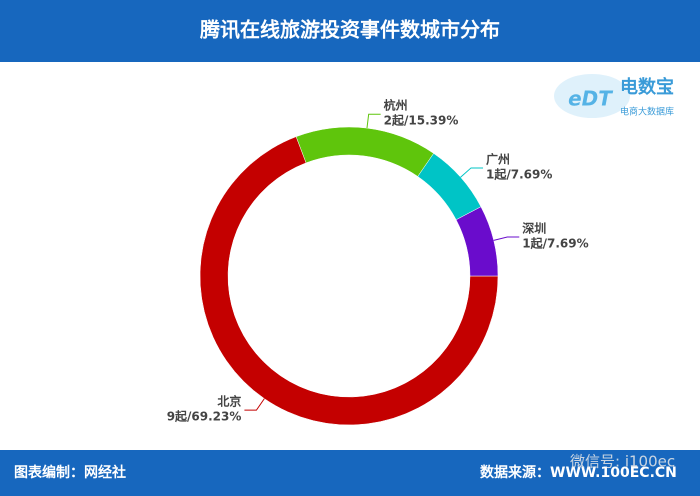 This screenshot has height=496, width=700. I want to click on value-label: 2起/15.39%, so click(421, 120).